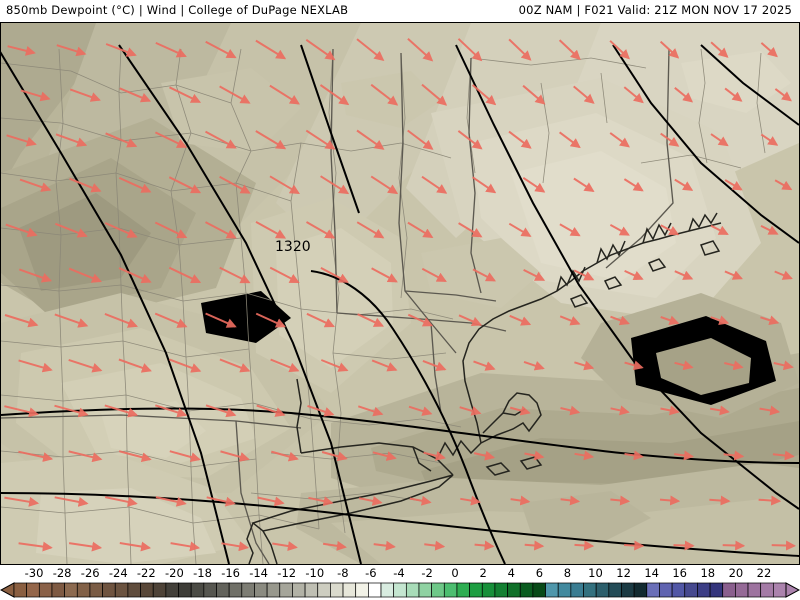 The width and height of the screenshot is (800, 600). I want to click on contour-label-group: 1320, so click(293, 247).